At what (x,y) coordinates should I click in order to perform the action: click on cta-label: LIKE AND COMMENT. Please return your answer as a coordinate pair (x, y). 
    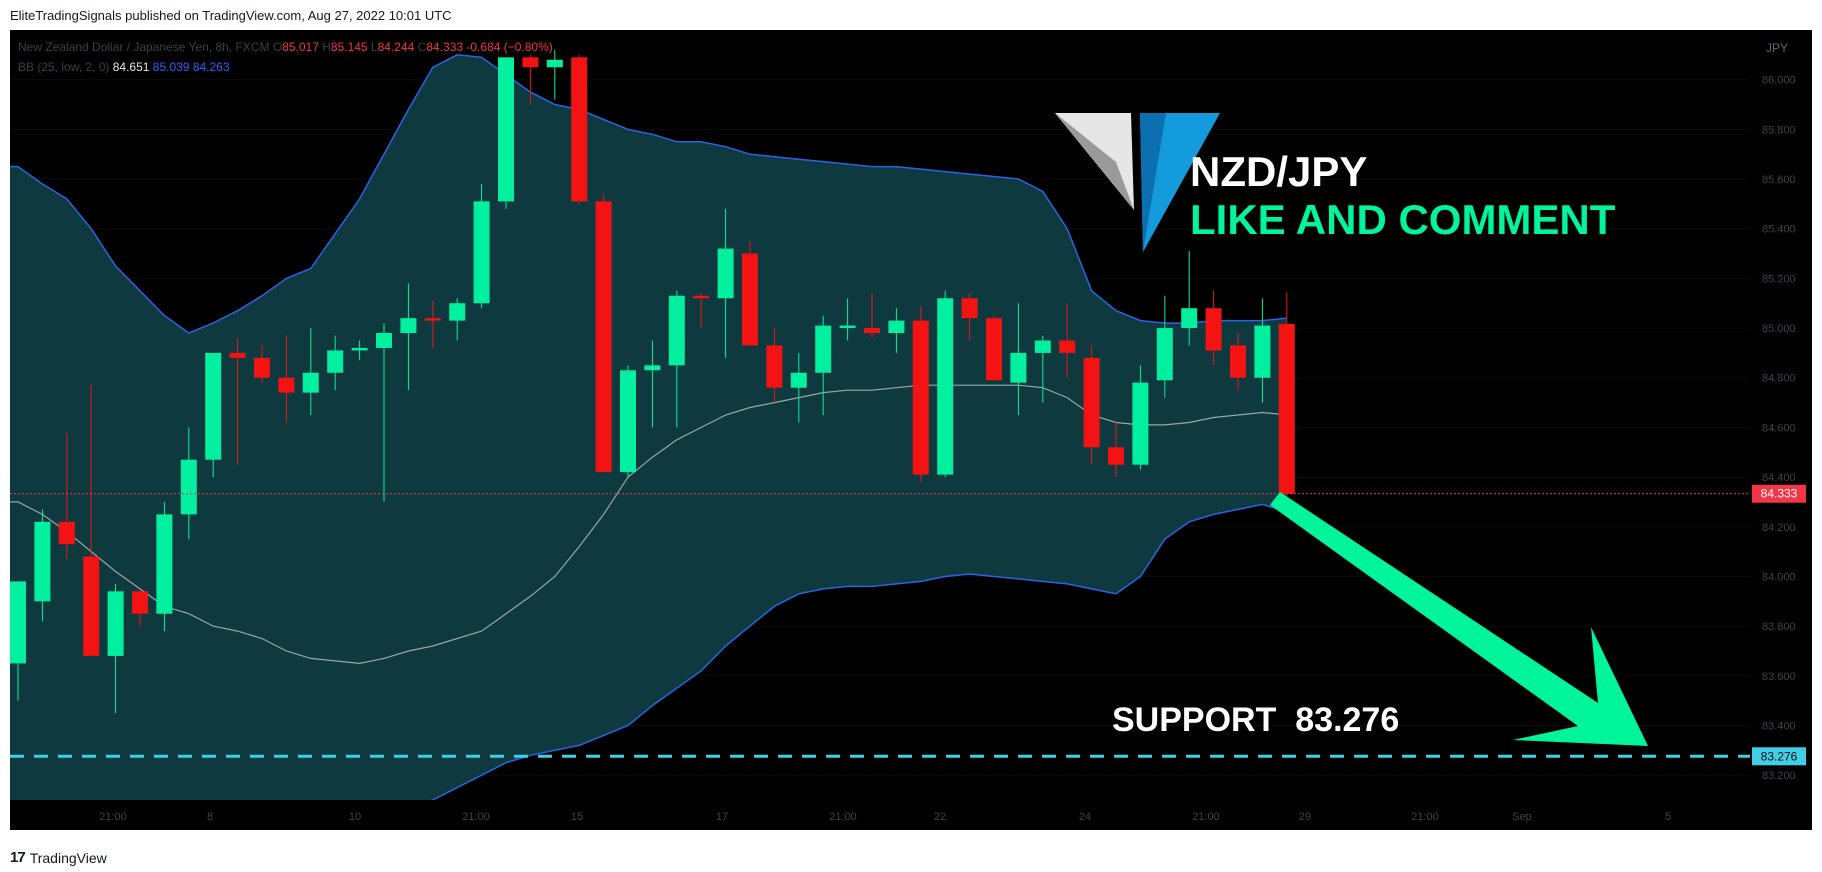
    Looking at the image, I should click on (1403, 219).